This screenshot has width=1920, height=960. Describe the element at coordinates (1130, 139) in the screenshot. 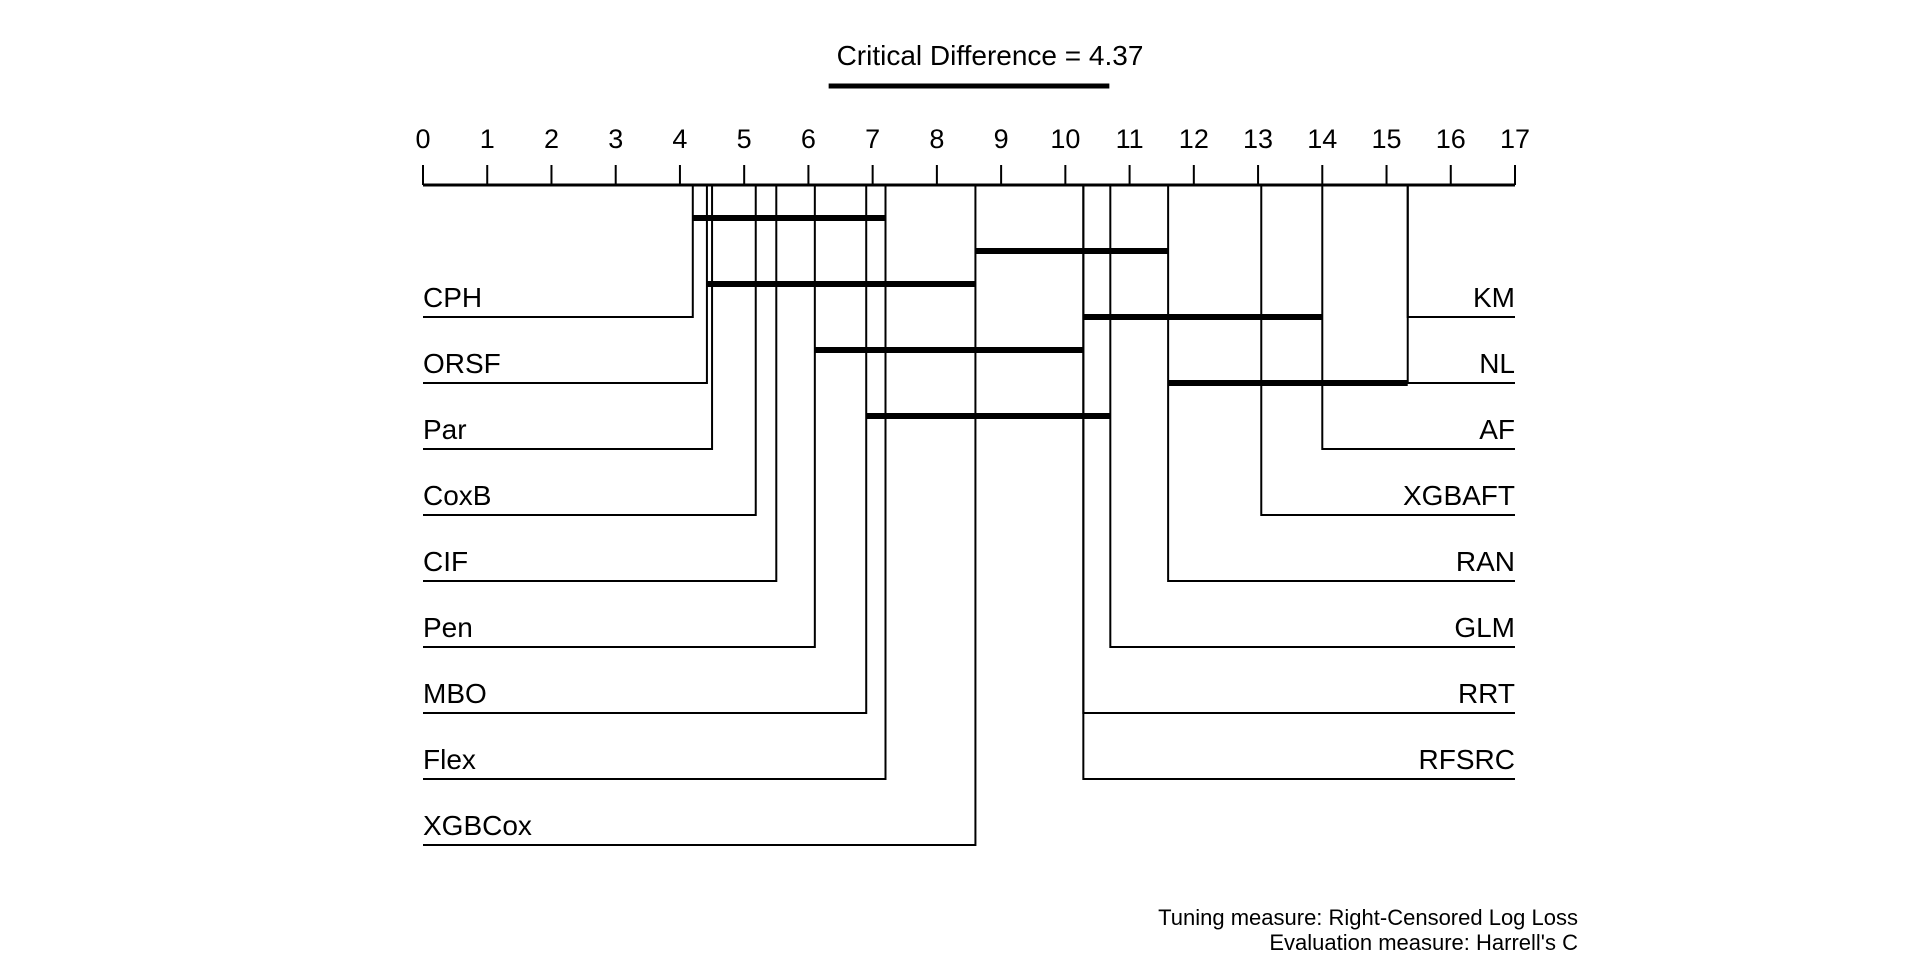

I see `tick-label: 11` at that location.